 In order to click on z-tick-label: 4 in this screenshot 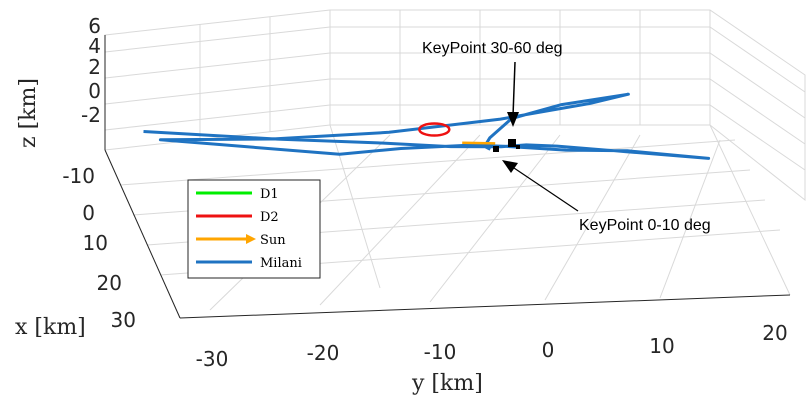, I will do `click(94, 46)`.